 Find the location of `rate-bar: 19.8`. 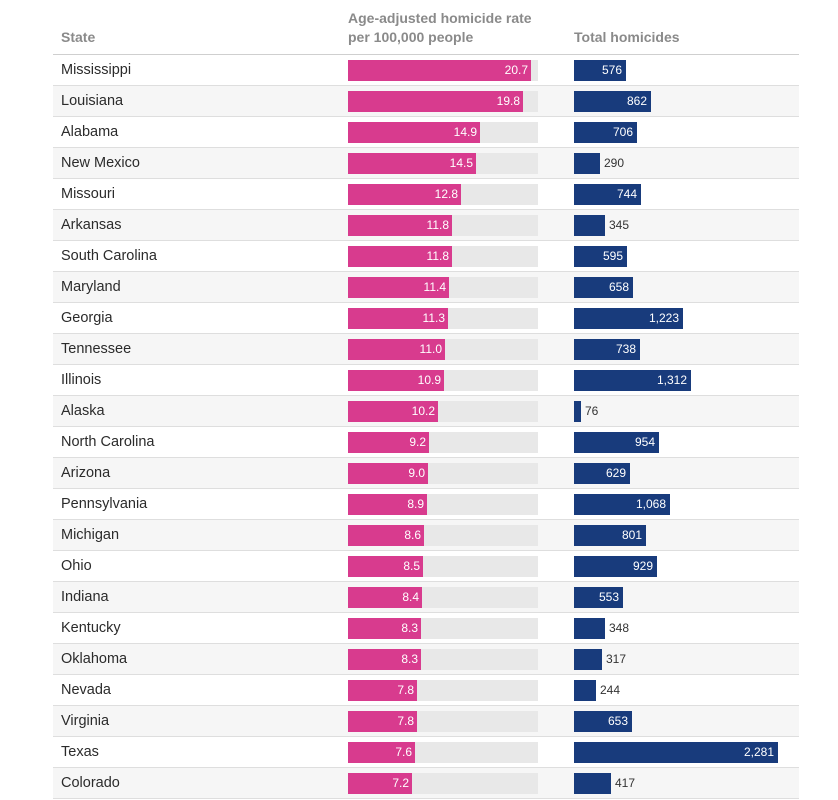

rate-bar: 19.8 is located at coordinates (435, 101).